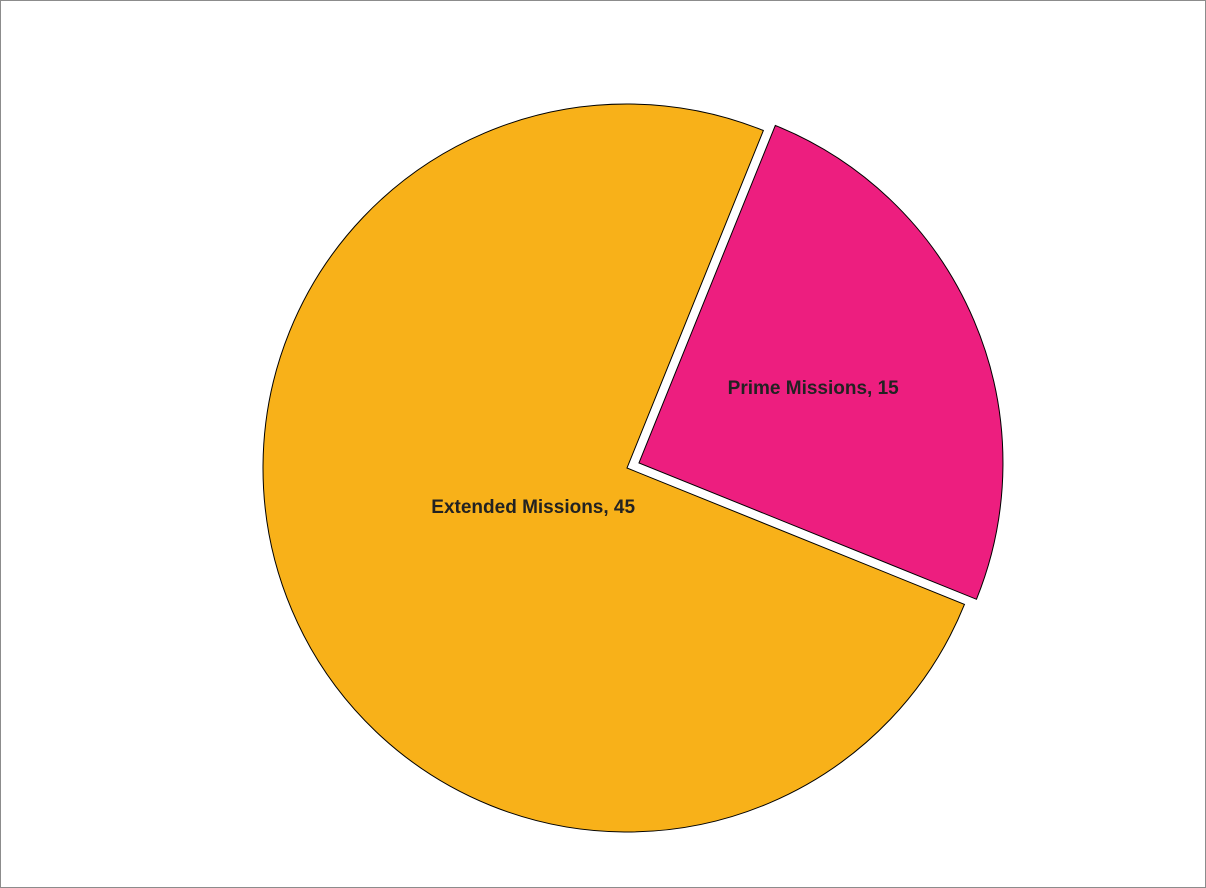 The height and width of the screenshot is (888, 1206). What do you see at coordinates (665, 448) in the screenshot?
I see `pie-labels: Extended Missions, 45 Prime Missions, 15` at bounding box center [665, 448].